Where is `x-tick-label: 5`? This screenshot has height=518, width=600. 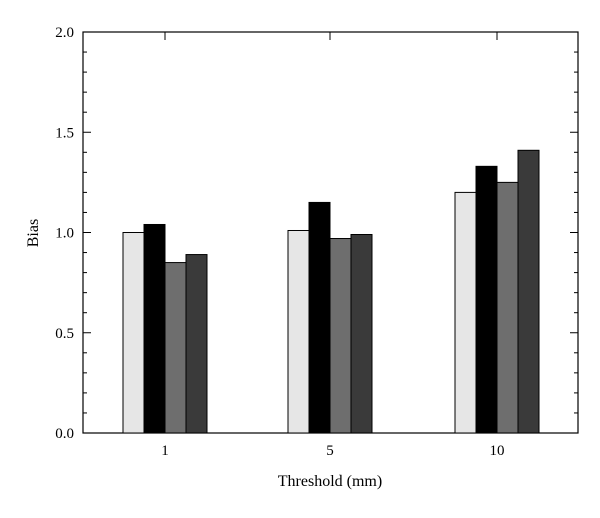 x-tick-label: 5 is located at coordinates (330, 451).